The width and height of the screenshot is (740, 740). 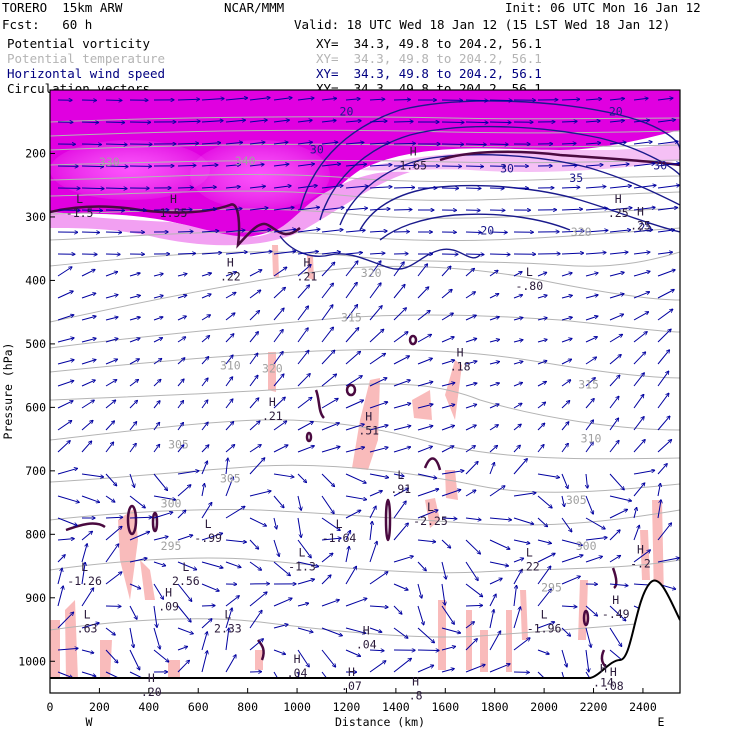 What do you see at coordinates (174, 213) in the screenshot?
I see `extremum-value-1: 1.55` at bounding box center [174, 213].